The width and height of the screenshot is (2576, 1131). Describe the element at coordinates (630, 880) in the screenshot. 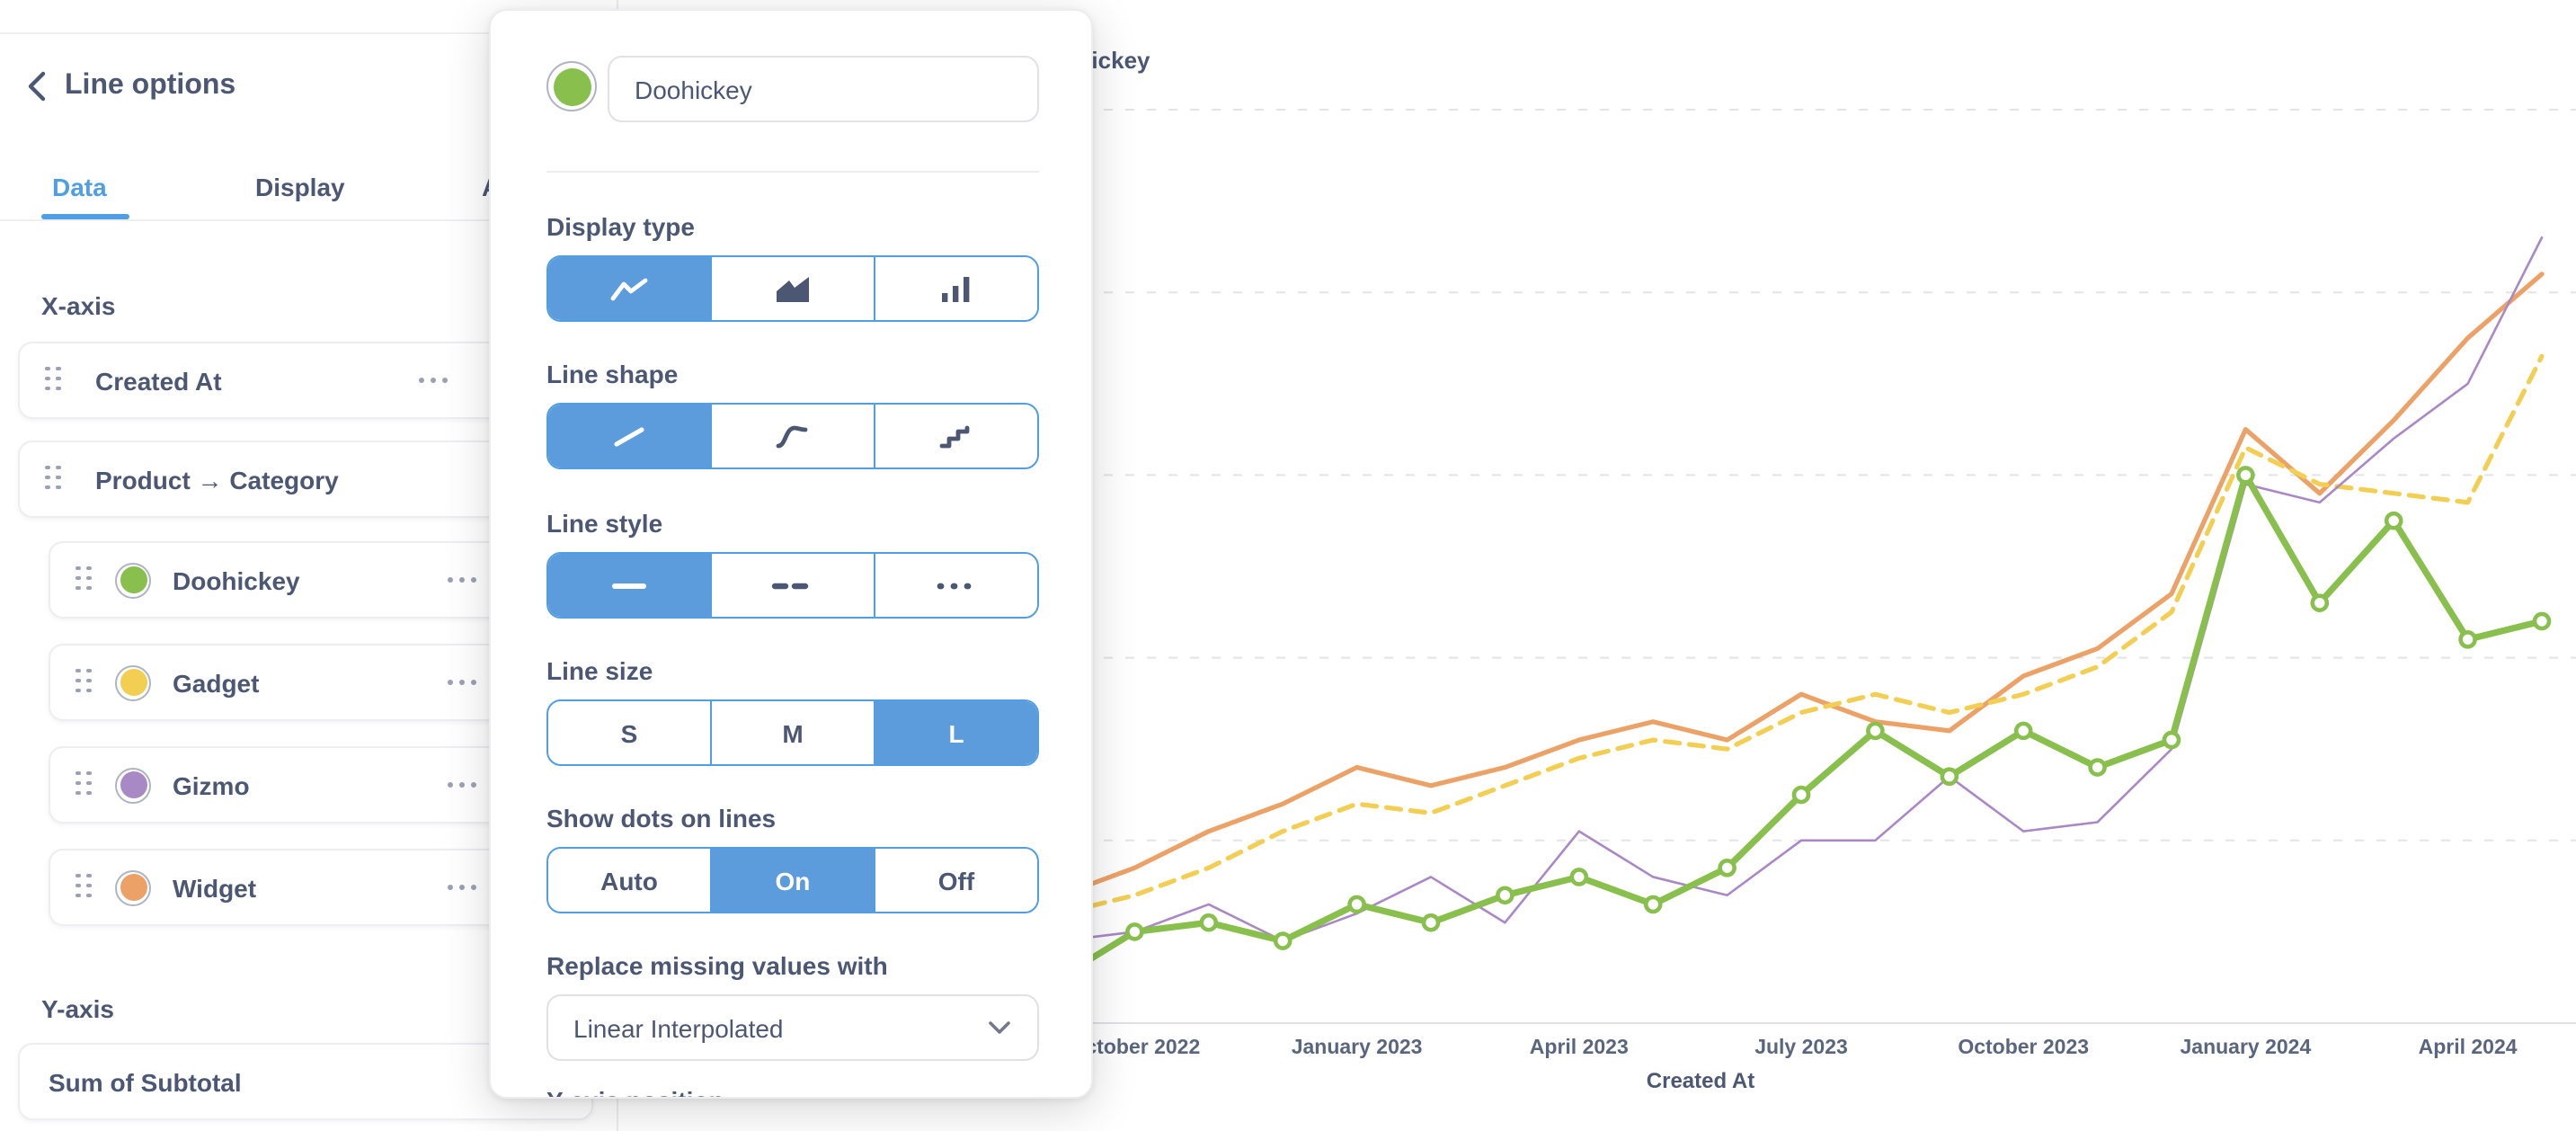

I see `show-dots-auto-button: Auto` at that location.